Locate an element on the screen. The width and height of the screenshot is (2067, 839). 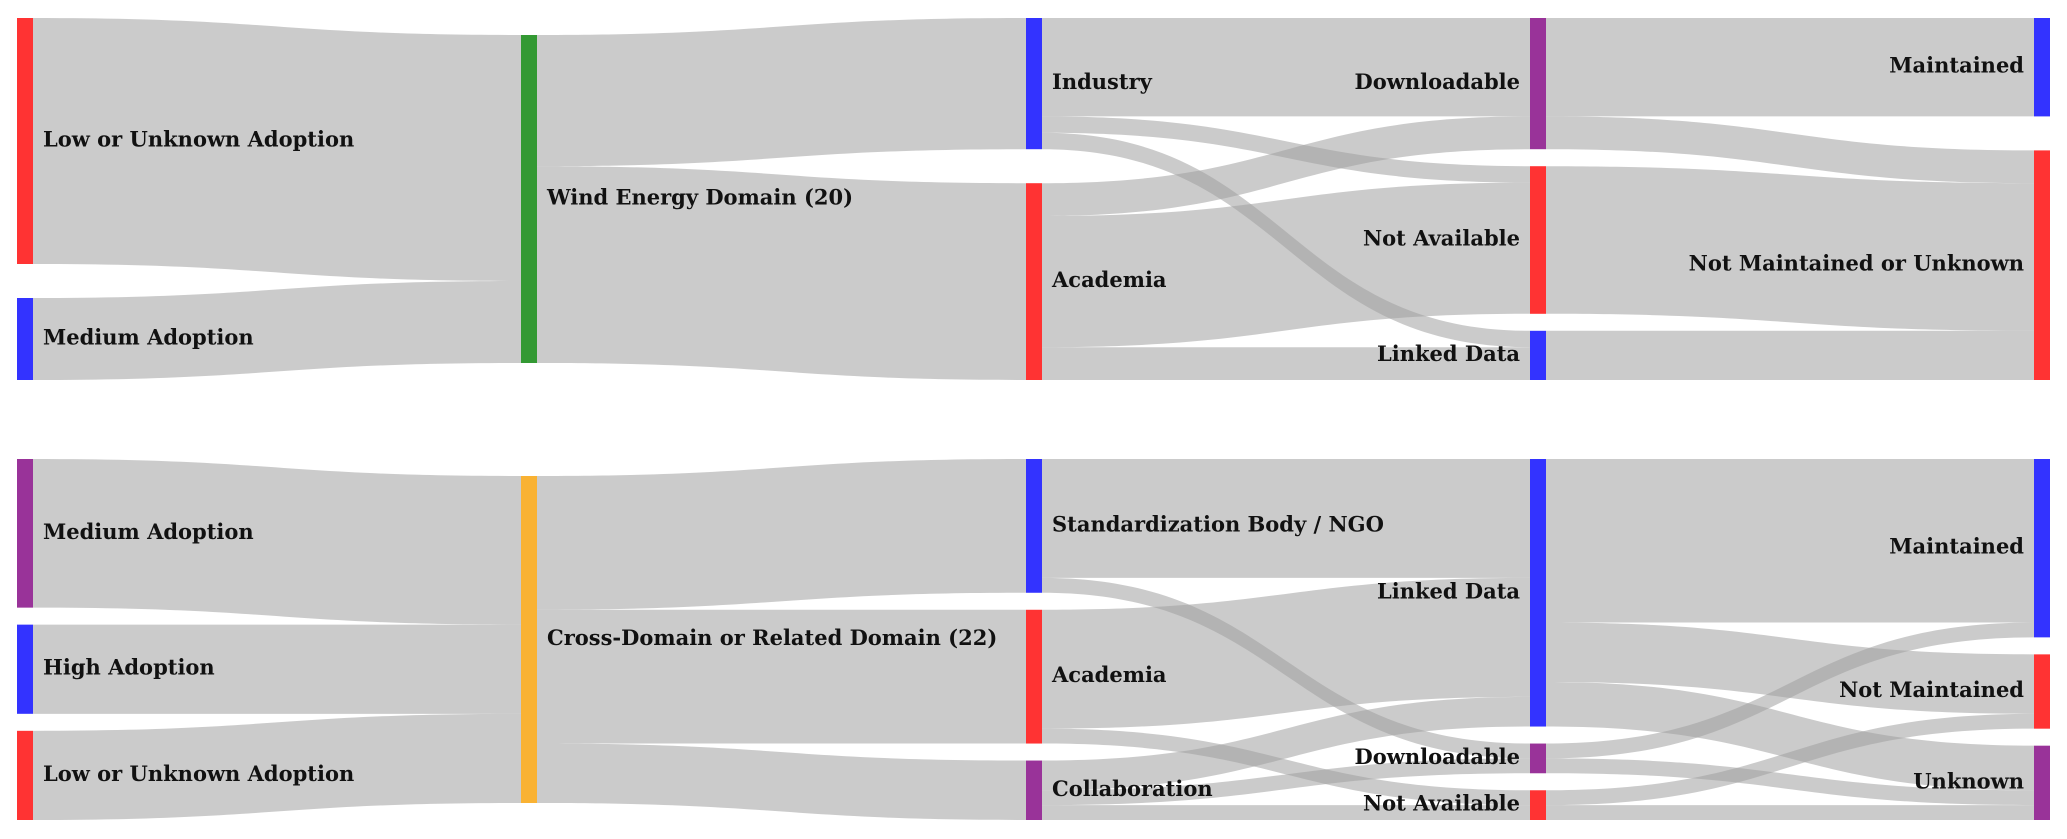
node-label: Not Maintained is located at coordinates (1931, 689).